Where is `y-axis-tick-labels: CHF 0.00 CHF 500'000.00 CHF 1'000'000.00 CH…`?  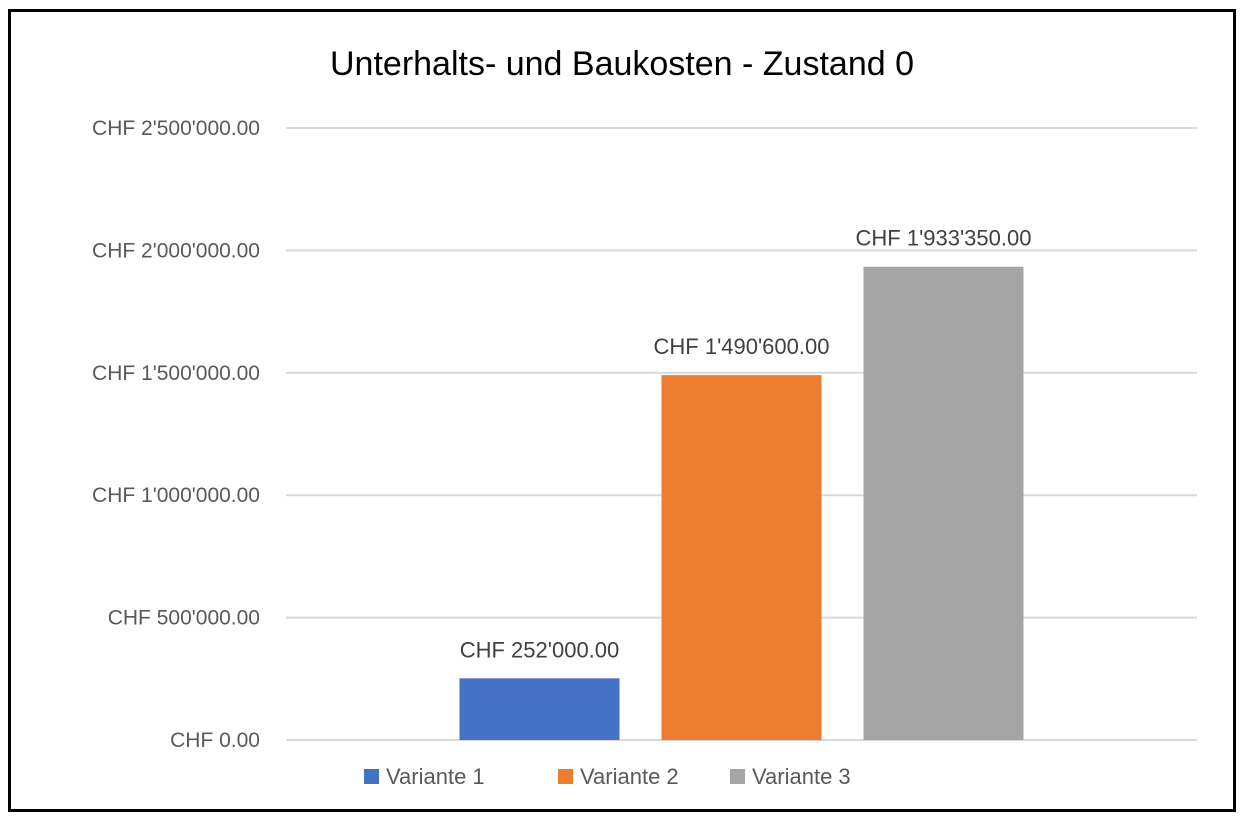 y-axis-tick-labels: CHF 0.00 CHF 500'000.00 CHF 1'000'000.00 CH… is located at coordinates (176, 434).